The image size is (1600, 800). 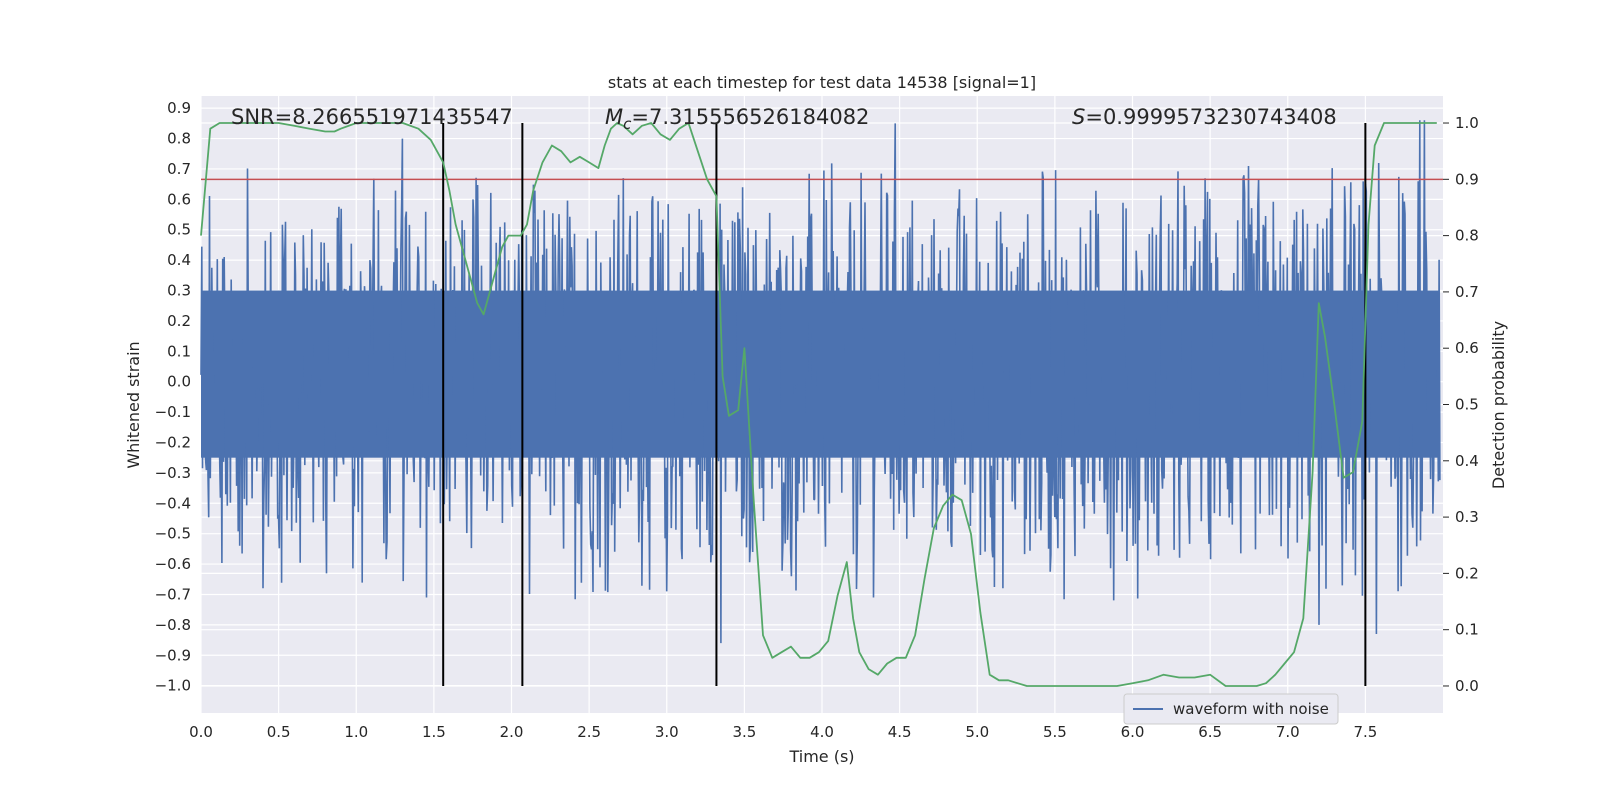 I want to click on x-tick-label: 2.0, so click(x=512, y=732).